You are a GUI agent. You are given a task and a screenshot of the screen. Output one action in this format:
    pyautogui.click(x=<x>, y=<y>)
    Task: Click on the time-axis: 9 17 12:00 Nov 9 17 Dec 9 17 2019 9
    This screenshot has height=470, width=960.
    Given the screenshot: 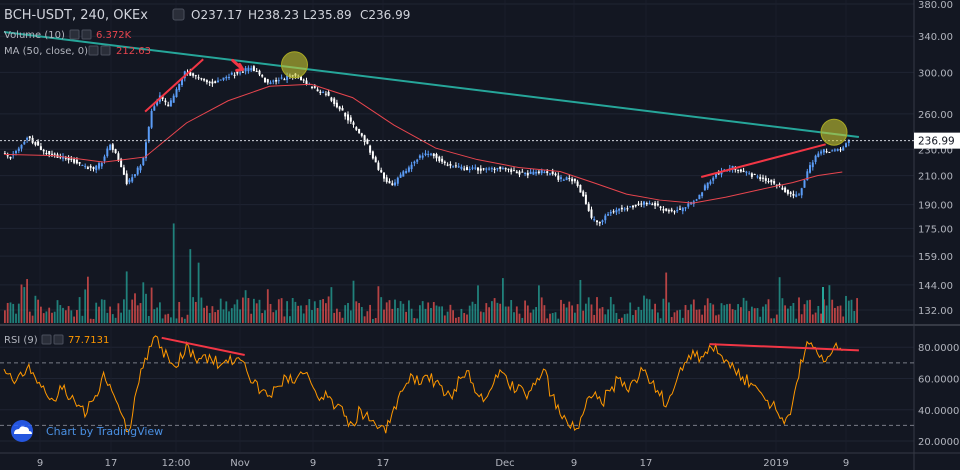 What is the action you would take?
    pyautogui.click(x=443, y=463)
    